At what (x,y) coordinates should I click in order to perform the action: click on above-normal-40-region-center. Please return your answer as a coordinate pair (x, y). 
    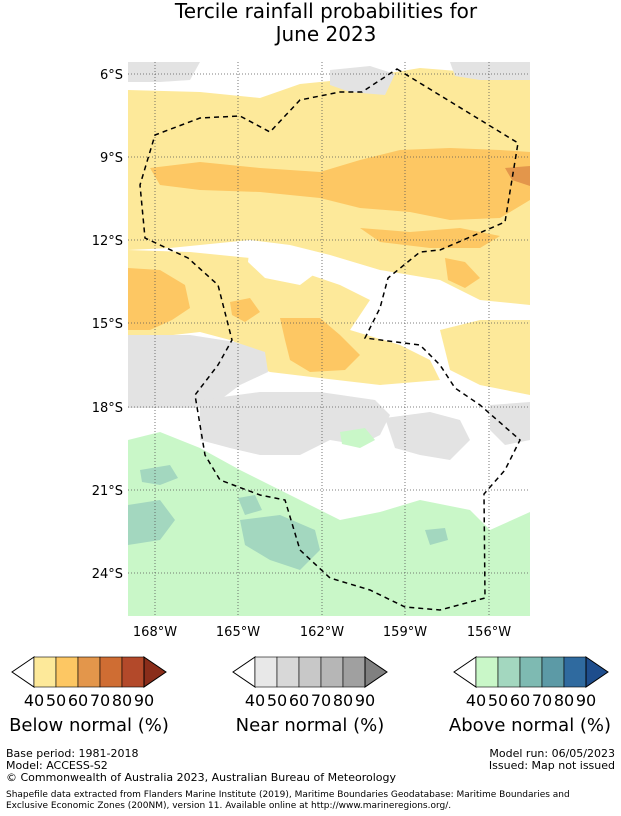
    Looking at the image, I should click on (357, 438).